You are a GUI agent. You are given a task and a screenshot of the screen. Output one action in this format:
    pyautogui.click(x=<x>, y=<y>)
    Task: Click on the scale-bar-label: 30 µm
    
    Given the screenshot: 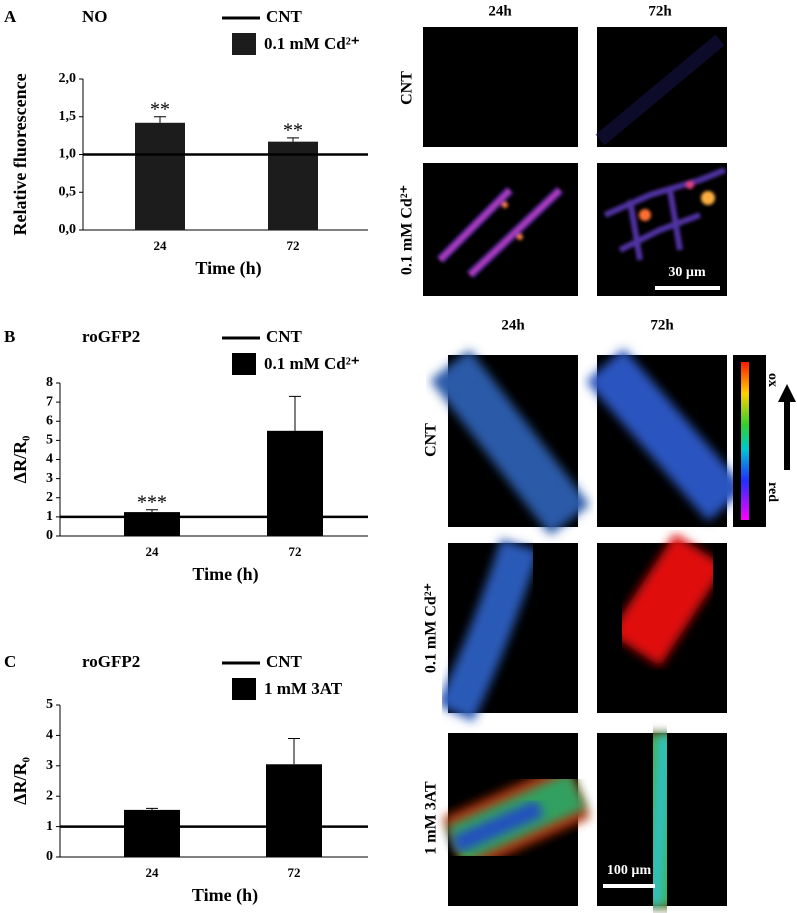 What is the action you would take?
    pyautogui.click(x=687, y=272)
    